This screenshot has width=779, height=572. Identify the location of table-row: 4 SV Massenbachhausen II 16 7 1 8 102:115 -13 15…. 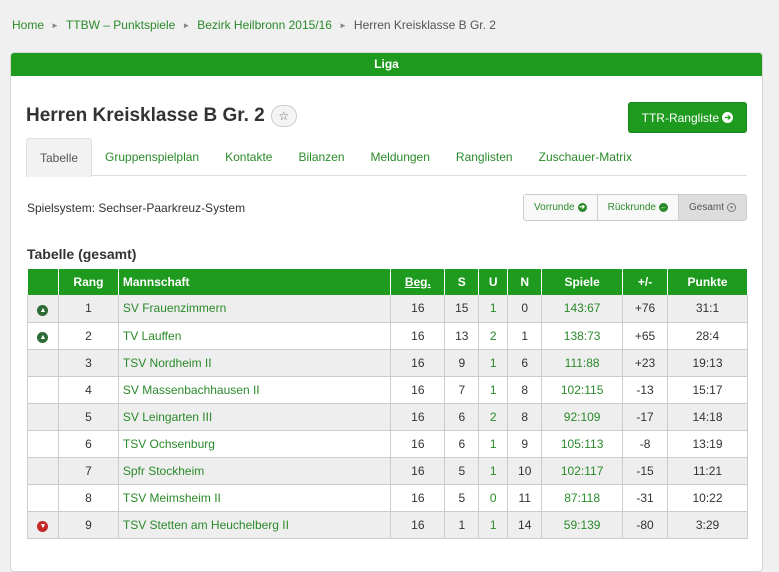
(387, 390).